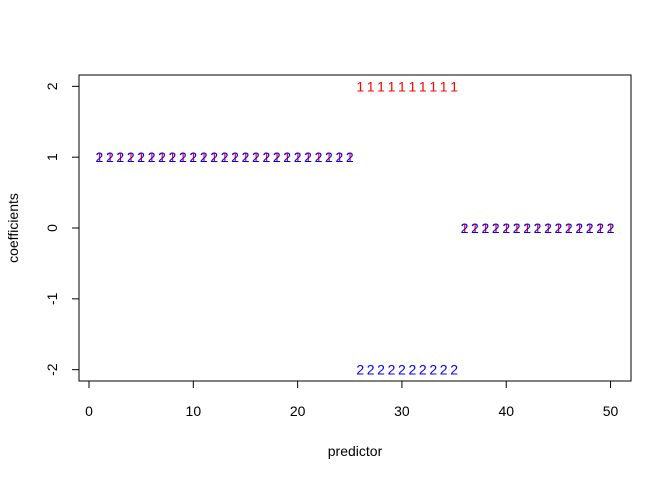 The width and height of the screenshot is (672, 485). What do you see at coordinates (52, 369) in the screenshot?
I see `y-tick-label: -2` at bounding box center [52, 369].